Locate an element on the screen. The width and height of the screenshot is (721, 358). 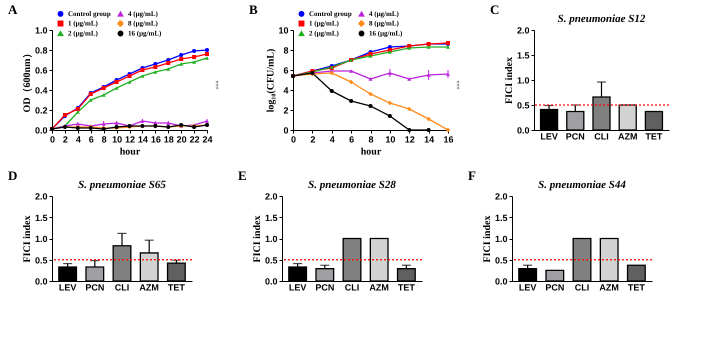
y-tick-label: 0.8 is located at coordinates (41, 51).